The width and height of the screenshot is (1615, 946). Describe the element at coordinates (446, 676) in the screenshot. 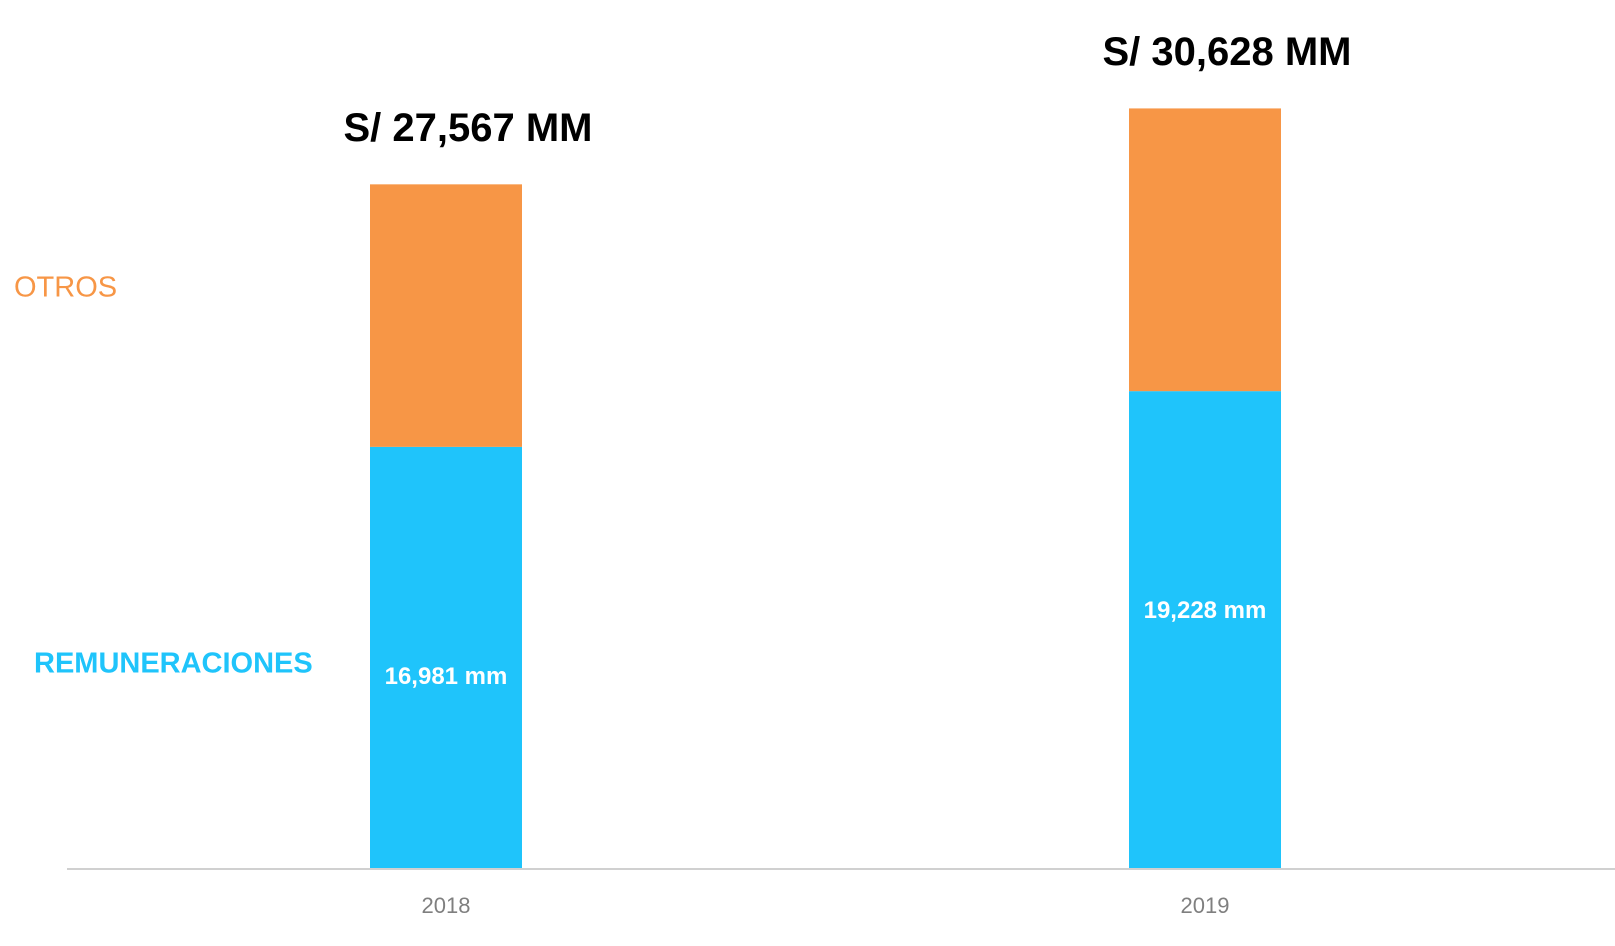

I see `data-label: 16,981 mm` at that location.